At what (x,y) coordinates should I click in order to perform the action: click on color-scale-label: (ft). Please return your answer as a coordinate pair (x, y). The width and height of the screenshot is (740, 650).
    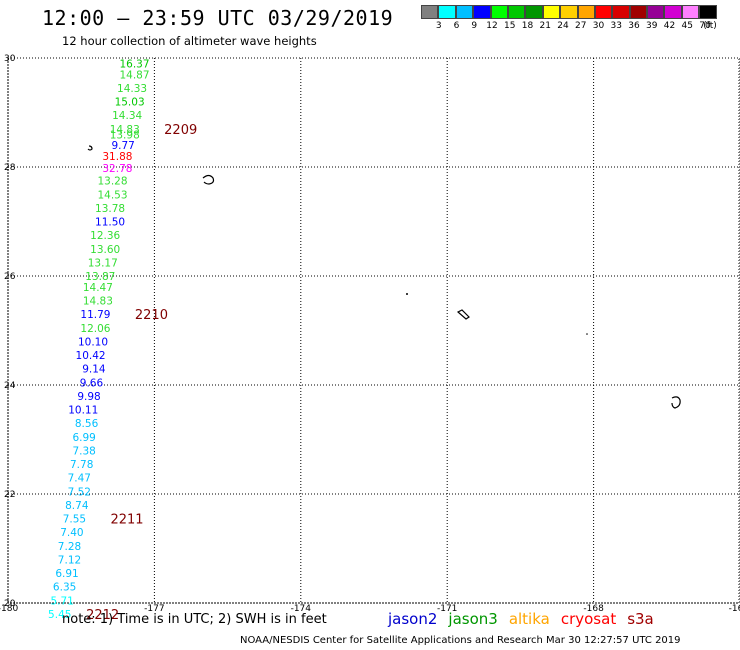
    Looking at the image, I should click on (710, 26).